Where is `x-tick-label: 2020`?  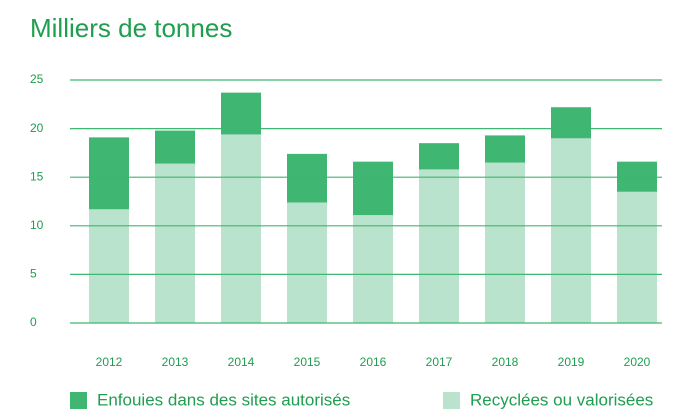 x-tick-label: 2020 is located at coordinates (637, 362).